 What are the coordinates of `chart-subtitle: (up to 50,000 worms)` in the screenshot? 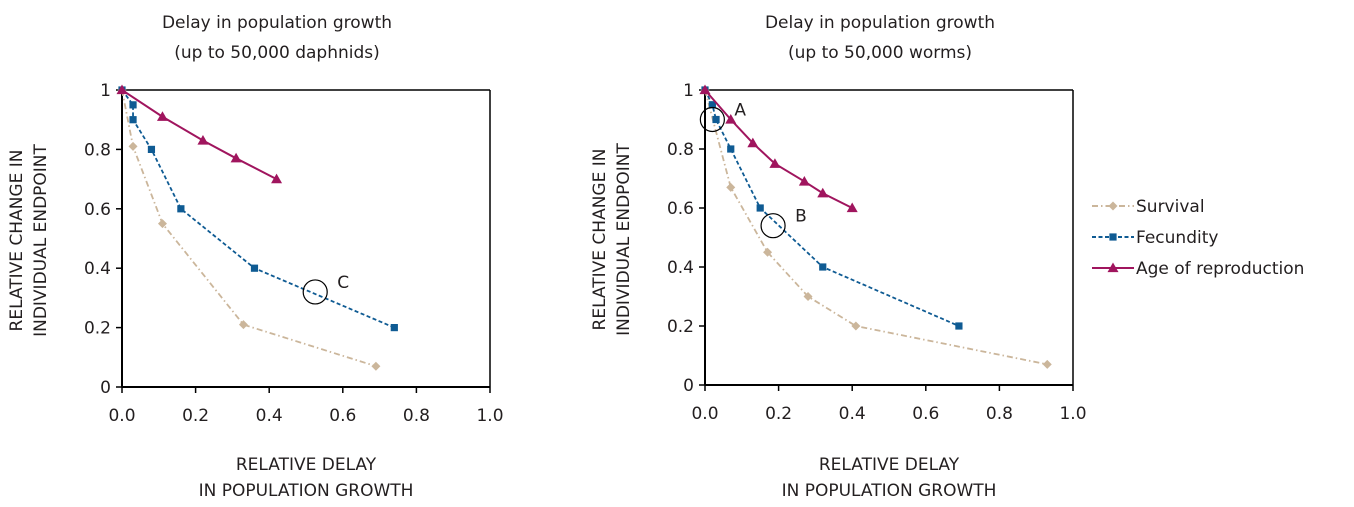 It's located at (880, 53).